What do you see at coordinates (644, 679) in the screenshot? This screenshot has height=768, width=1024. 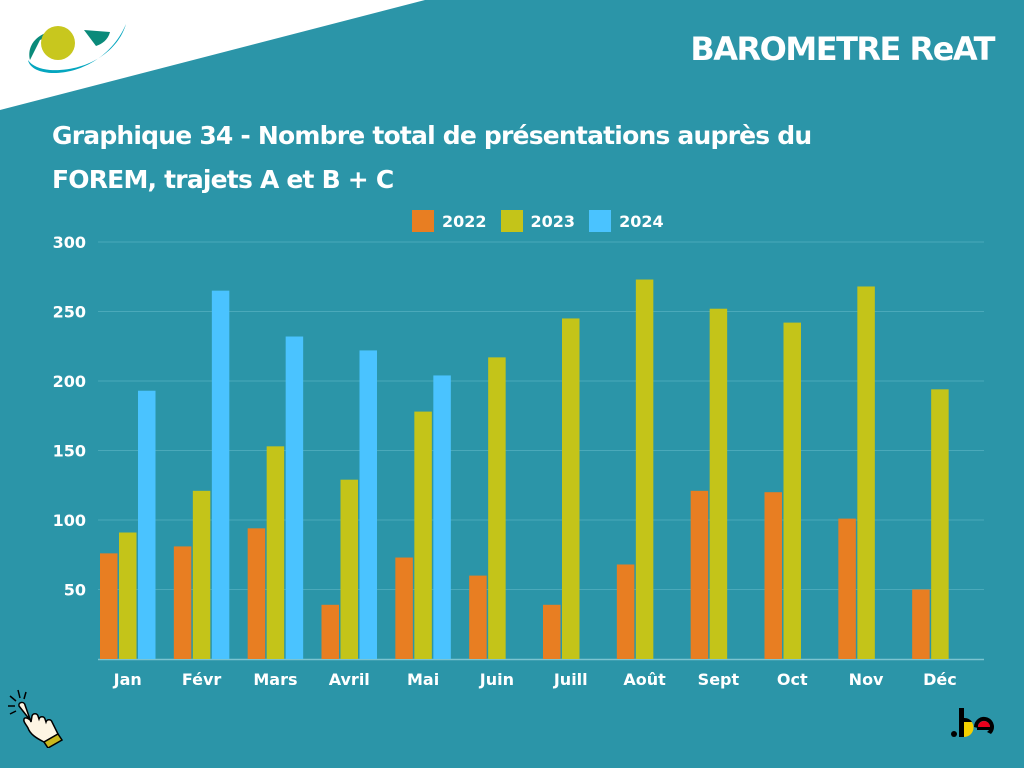 I see `x-tick-label: Août` at bounding box center [644, 679].